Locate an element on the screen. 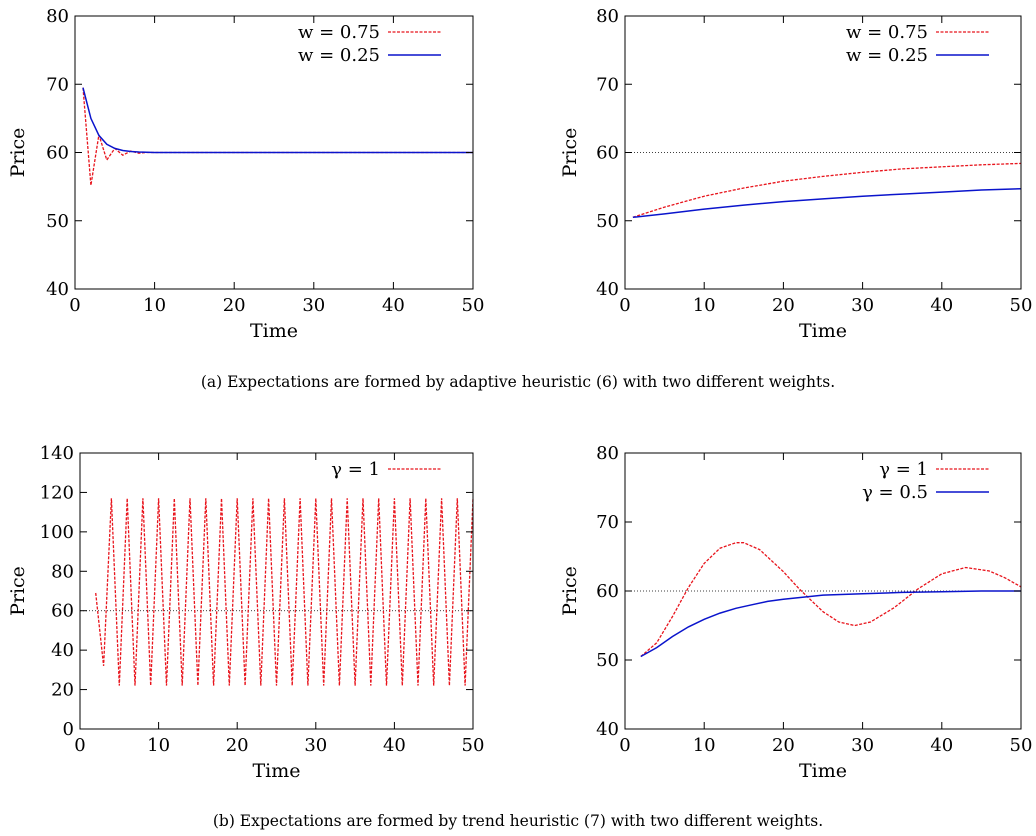 This screenshot has width=1036, height=836. y-tick-label: 100 is located at coordinates (57, 532).